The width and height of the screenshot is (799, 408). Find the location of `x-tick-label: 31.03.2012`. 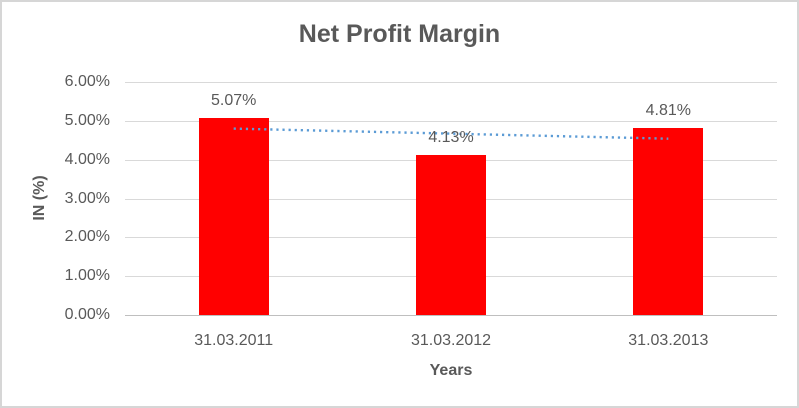

x-tick-label: 31.03.2012 is located at coordinates (451, 340).